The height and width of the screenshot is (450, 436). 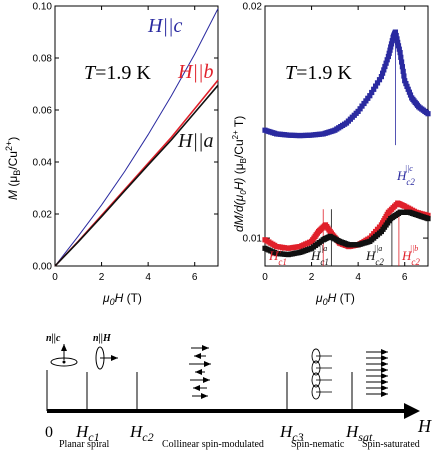 What do you see at coordinates (318, 444) in the screenshot?
I see `phase-spin-nematic: Spin-nematic` at bounding box center [318, 444].